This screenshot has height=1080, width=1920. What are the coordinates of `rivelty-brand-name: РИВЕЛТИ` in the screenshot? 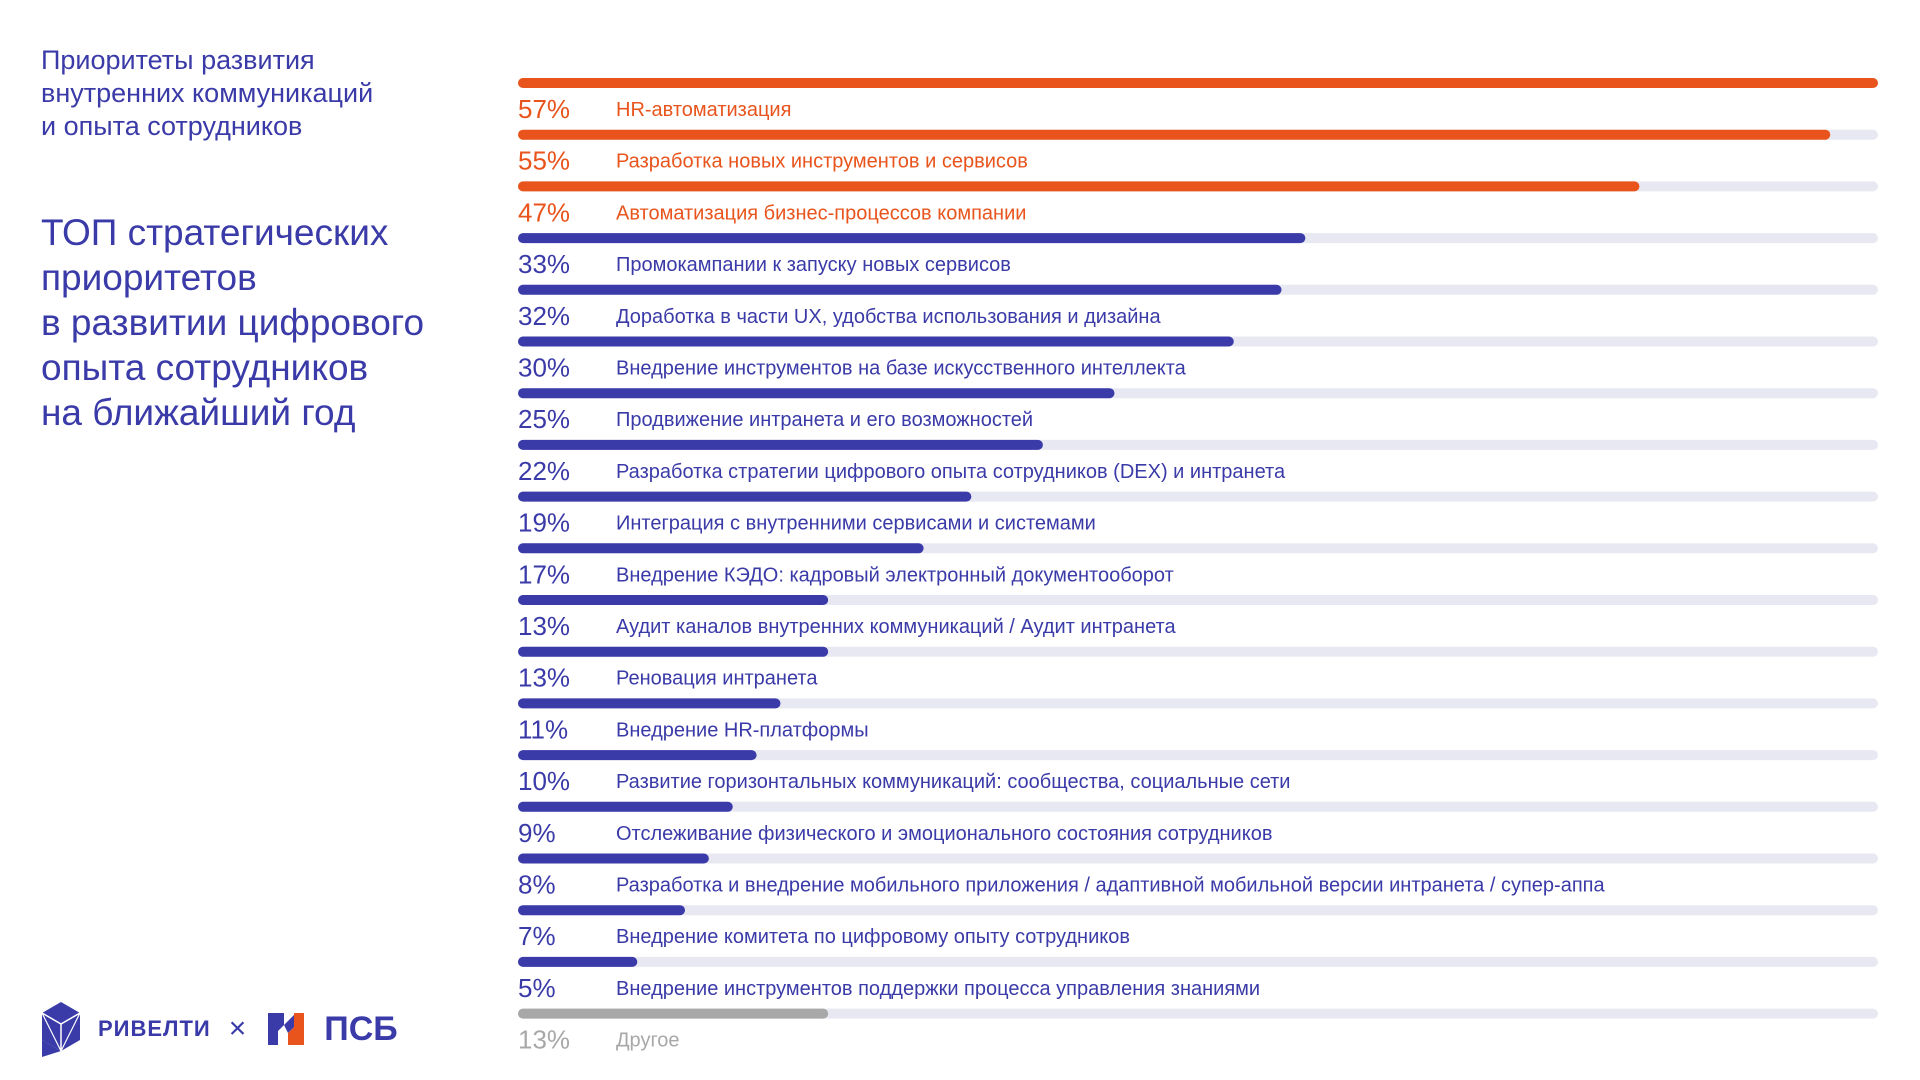 It's located at (154, 1028).